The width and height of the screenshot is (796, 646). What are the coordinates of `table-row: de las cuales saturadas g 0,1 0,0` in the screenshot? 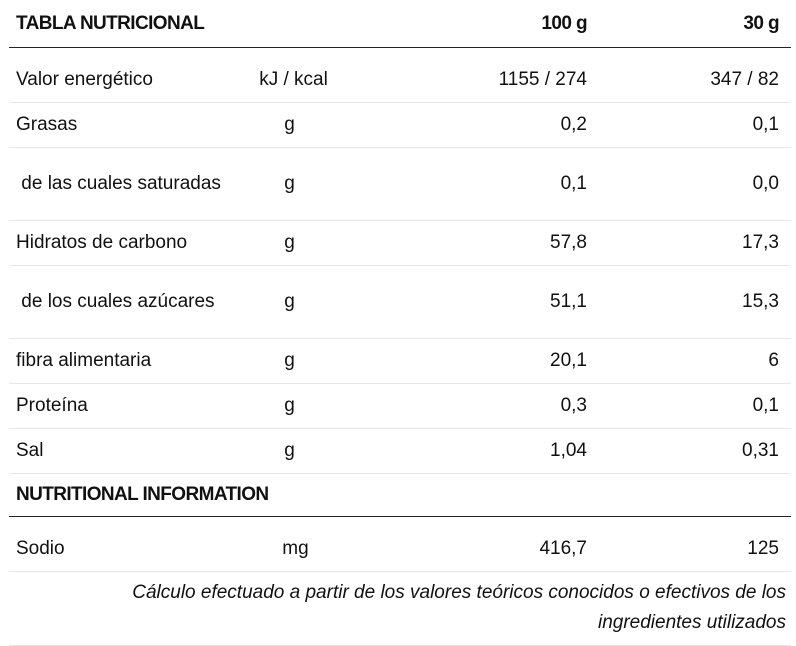 It's located at (400, 184).